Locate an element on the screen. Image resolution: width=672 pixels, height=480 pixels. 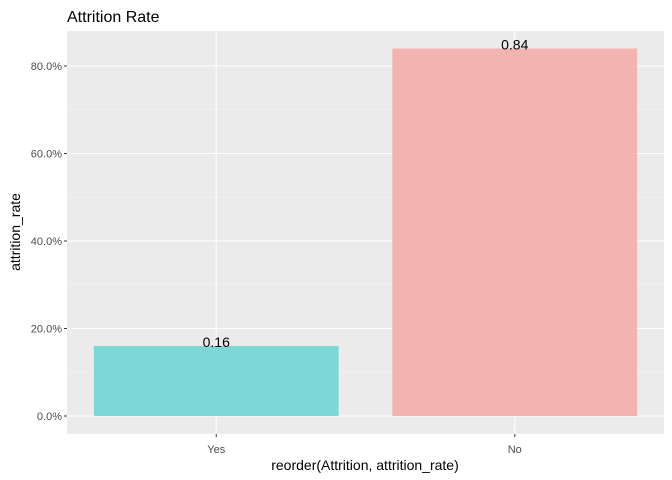
x-axis-ticks: Yes No is located at coordinates (364, 445).